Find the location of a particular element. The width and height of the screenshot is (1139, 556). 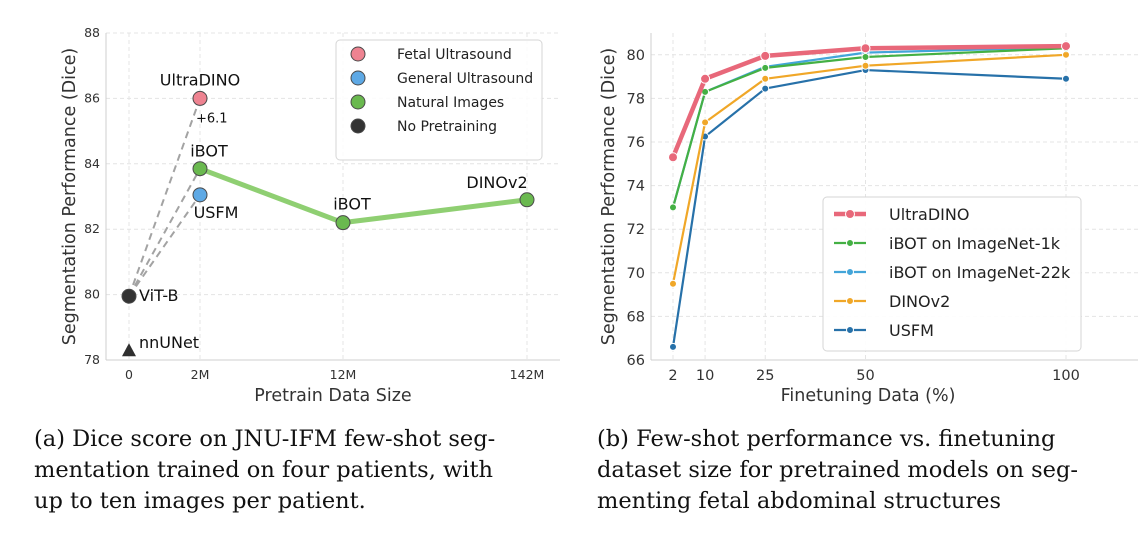

chart-b-y-tick-label: 80 is located at coordinates (636, 56).